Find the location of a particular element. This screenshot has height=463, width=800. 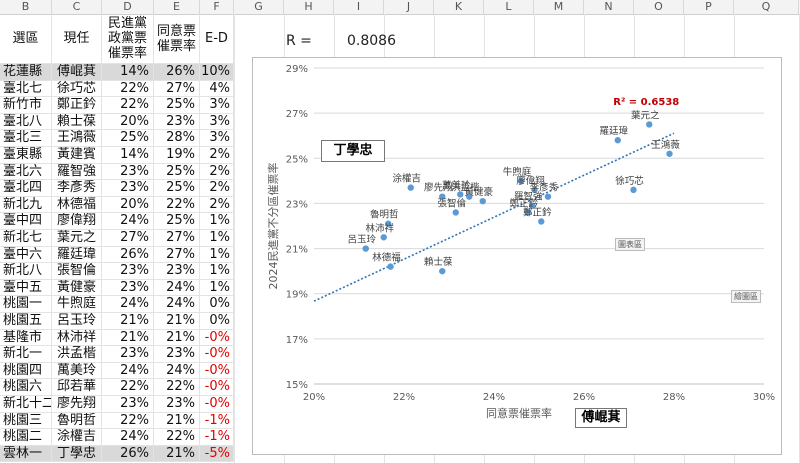

dpp-rate-cell: 27% is located at coordinates (128, 238).